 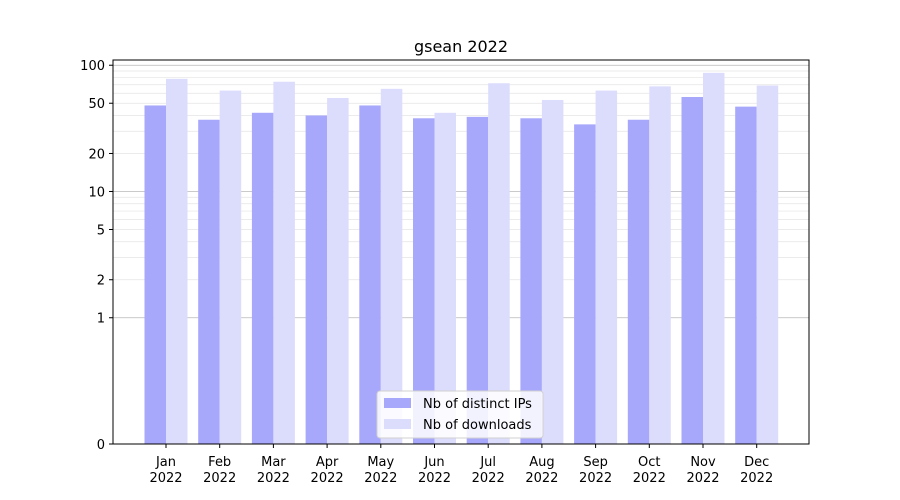 What do you see at coordinates (92, 66) in the screenshot?
I see `y-tick-label: 100` at bounding box center [92, 66].